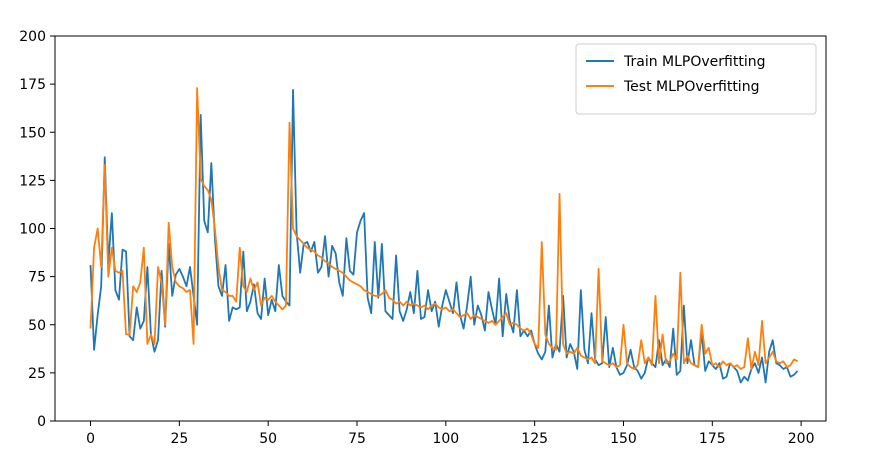  Describe the element at coordinates (801, 439) in the screenshot. I see `x-tick-label: 200` at that location.